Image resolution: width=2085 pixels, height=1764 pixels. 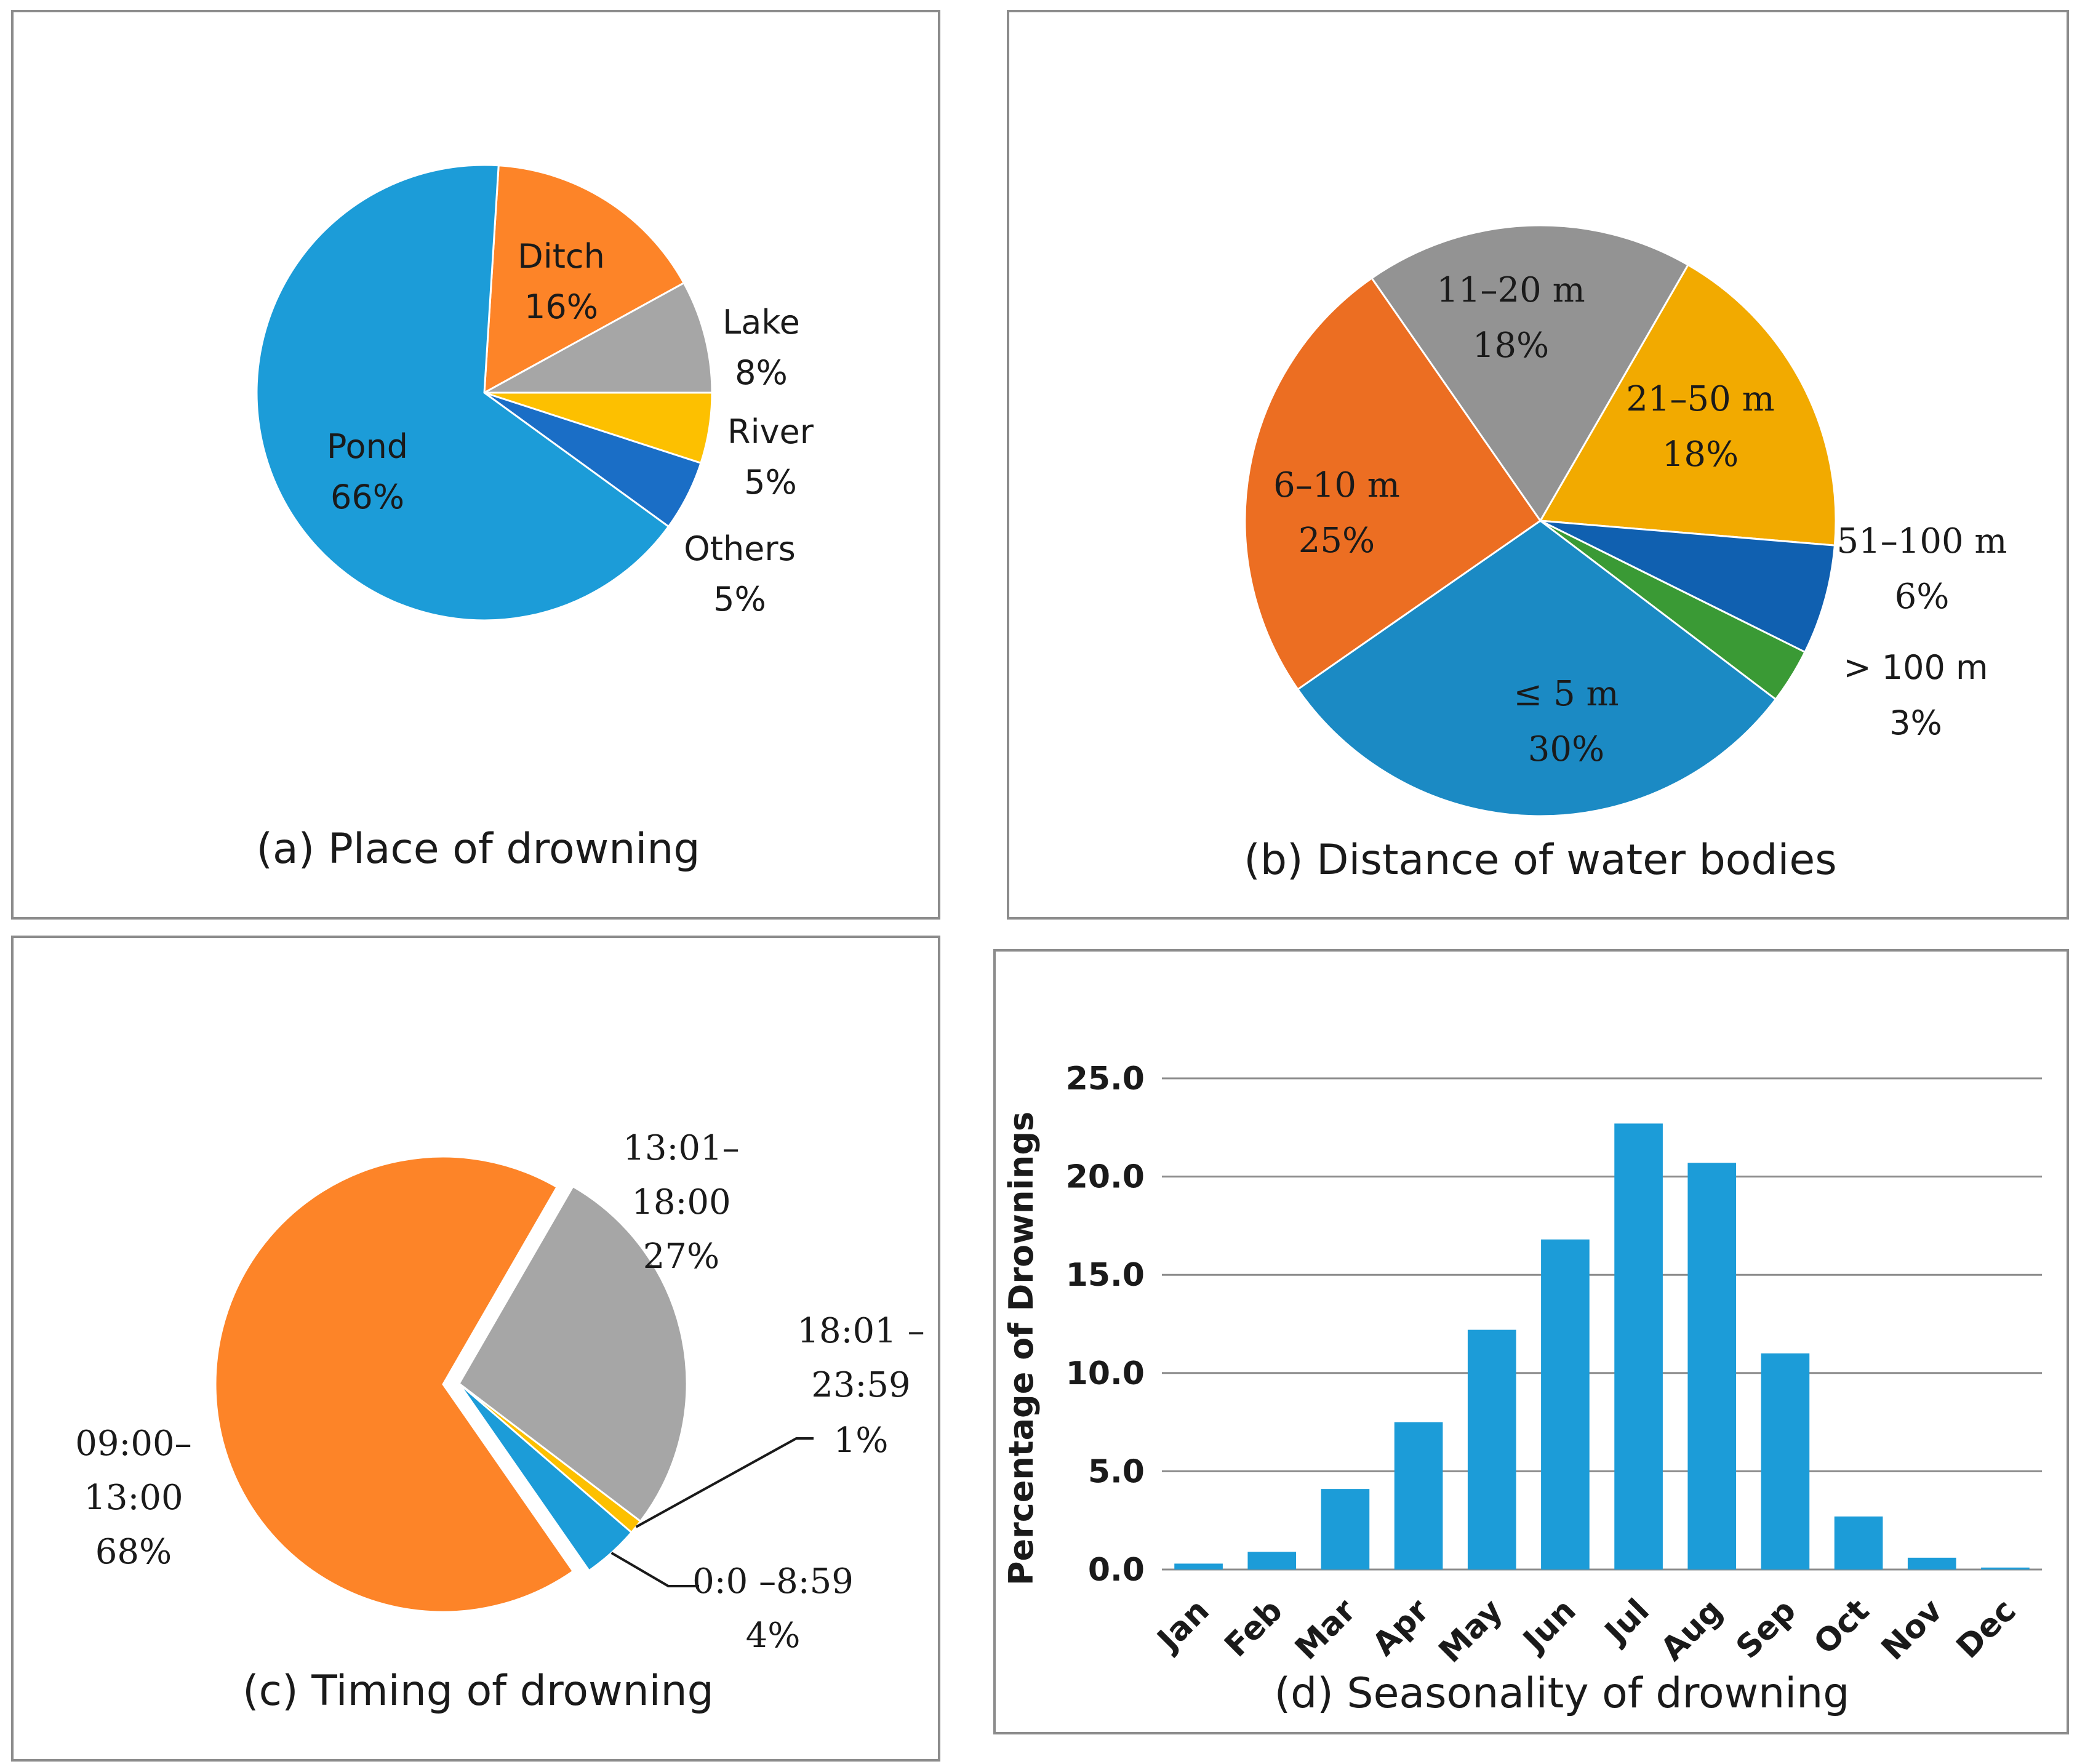 I want to click on slice-name-18-01-23-59-line-2: 23:59, so click(x=861, y=1385).